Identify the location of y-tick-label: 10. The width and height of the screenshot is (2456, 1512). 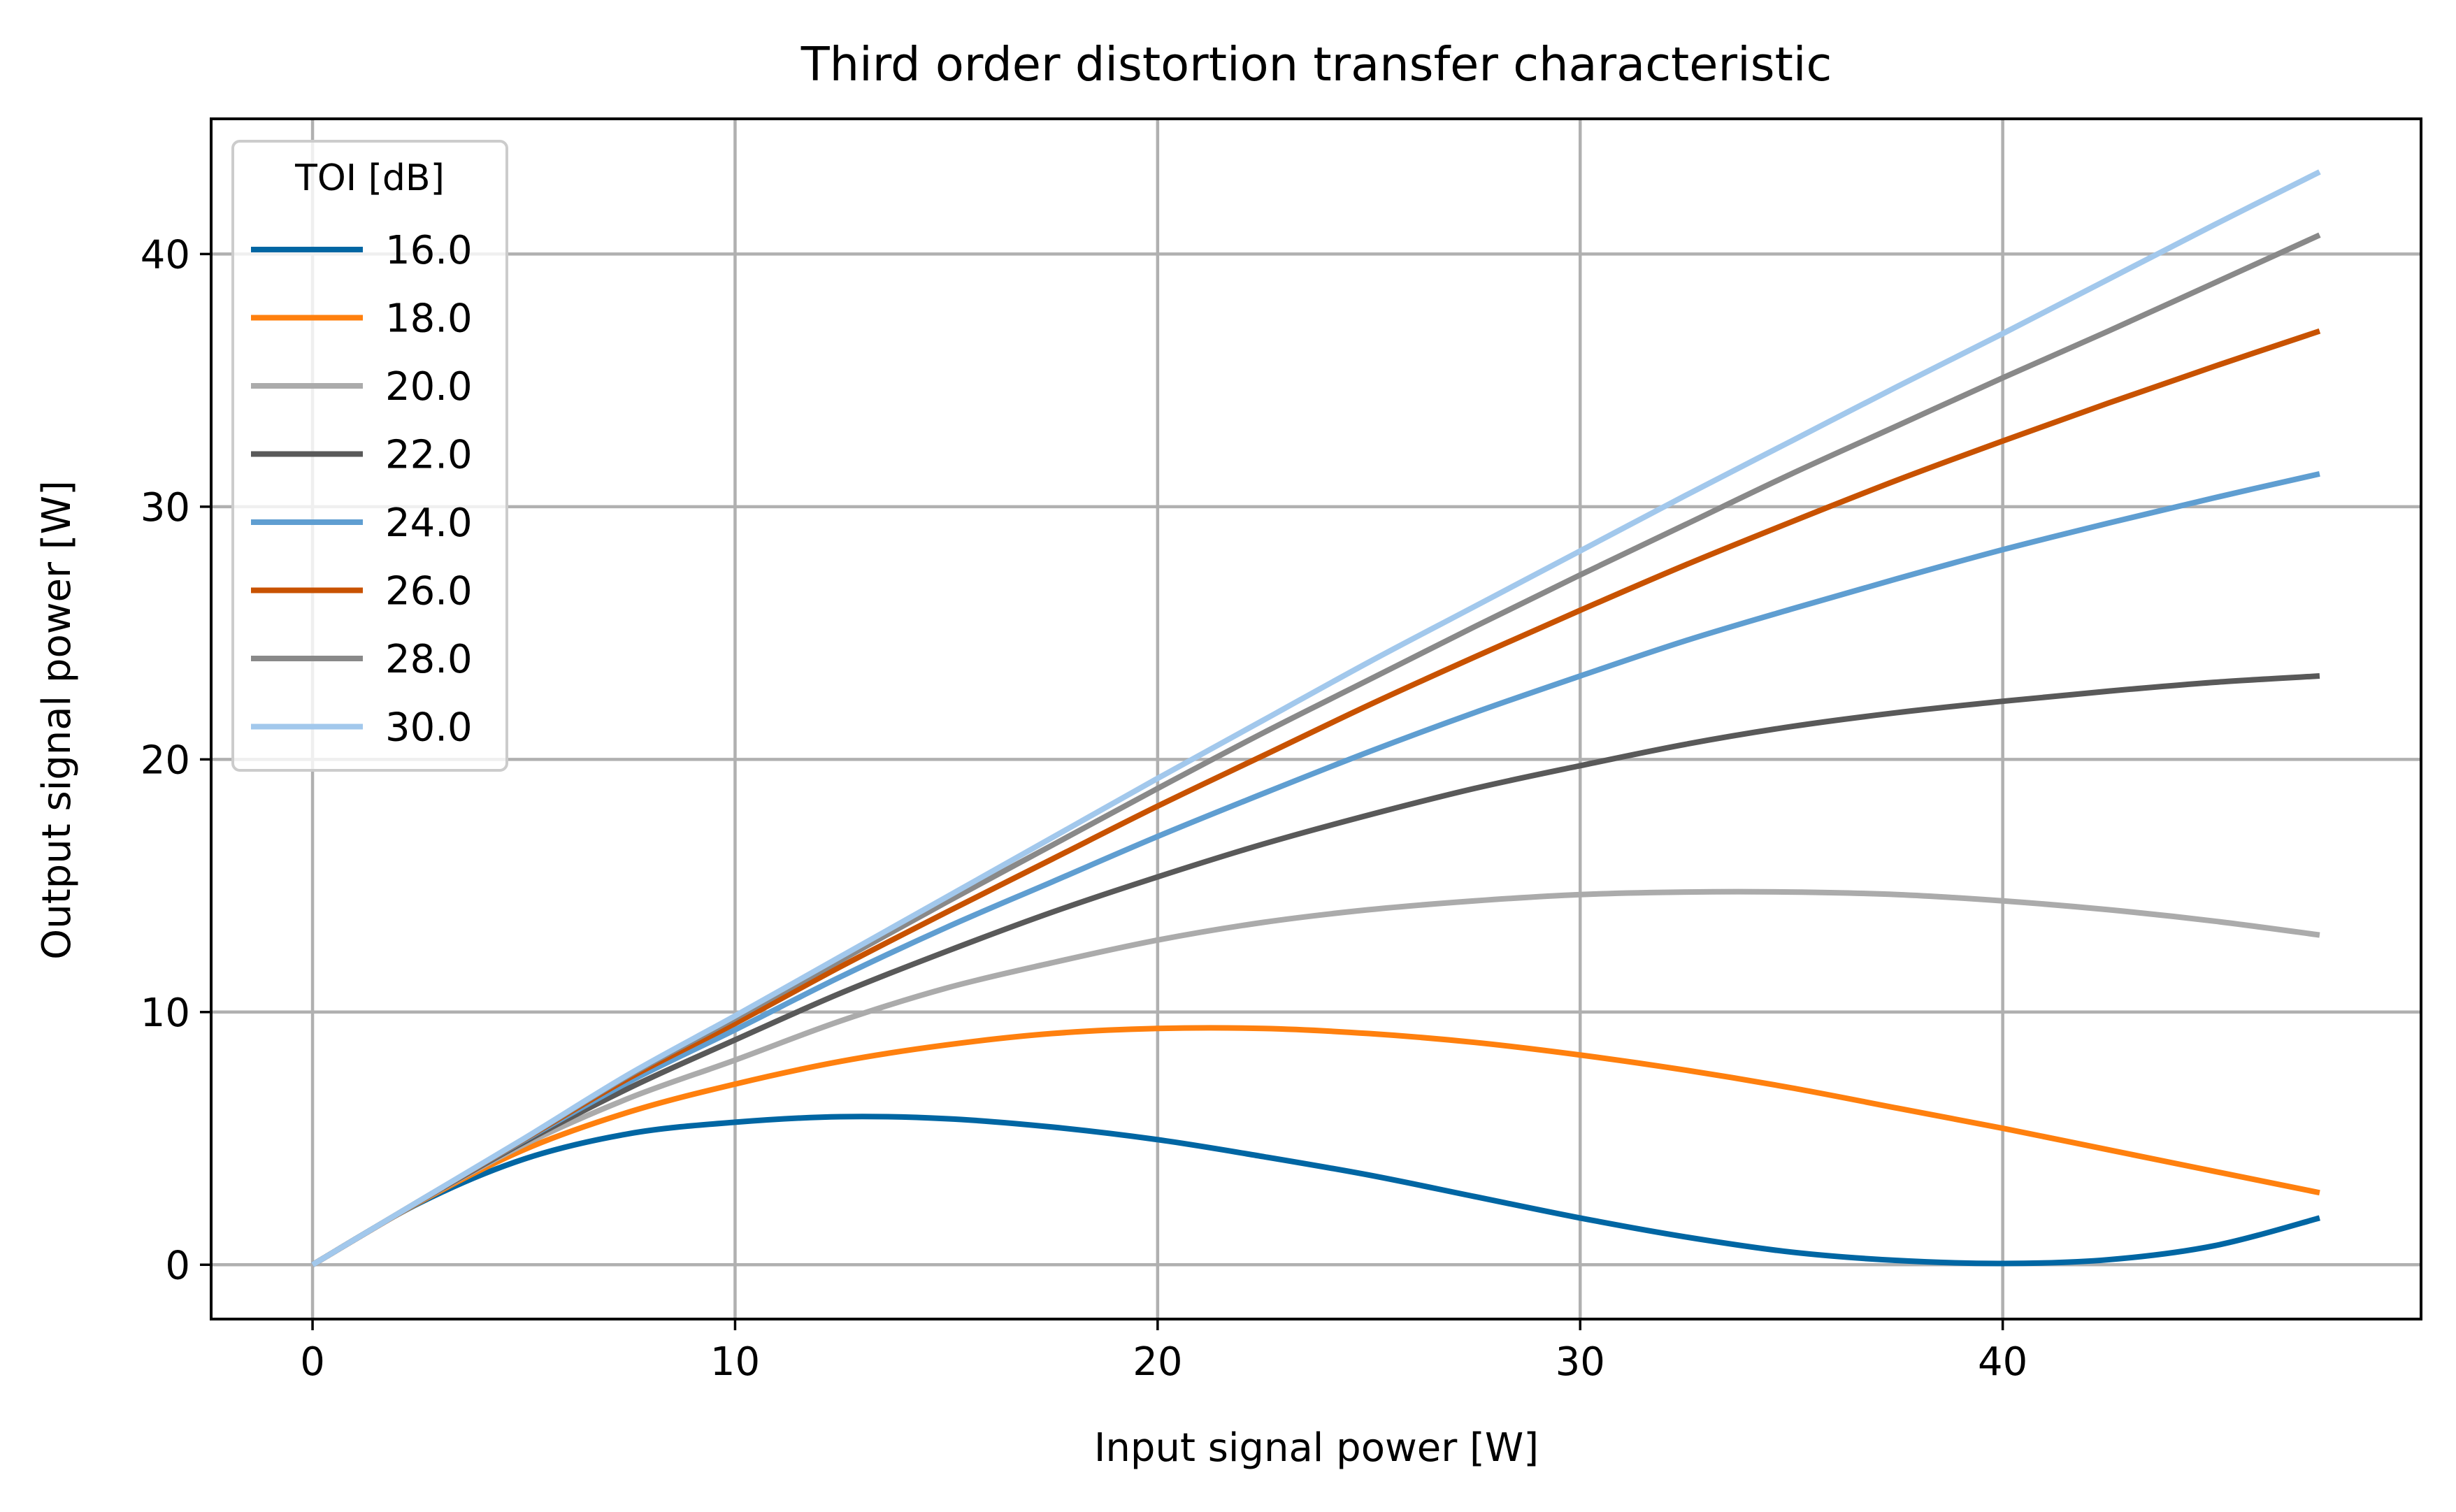
(165, 1014).